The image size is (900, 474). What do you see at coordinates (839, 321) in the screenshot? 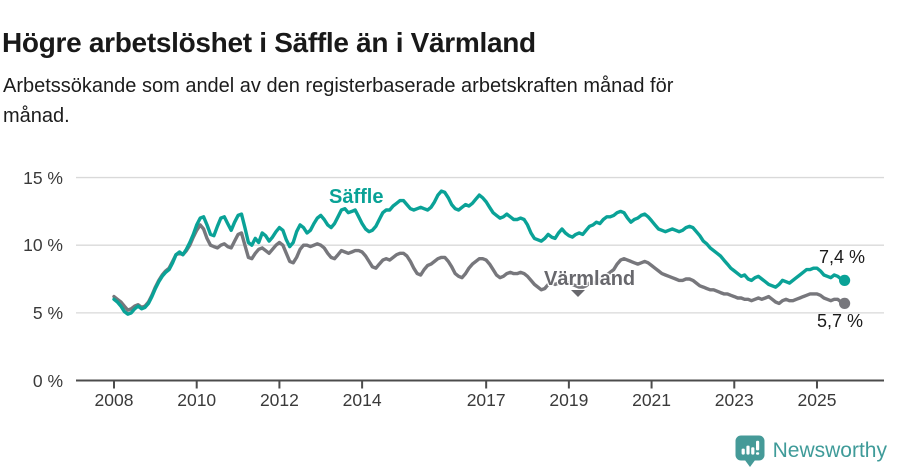
I see `varmland-end-value: 5,7 %` at bounding box center [839, 321].